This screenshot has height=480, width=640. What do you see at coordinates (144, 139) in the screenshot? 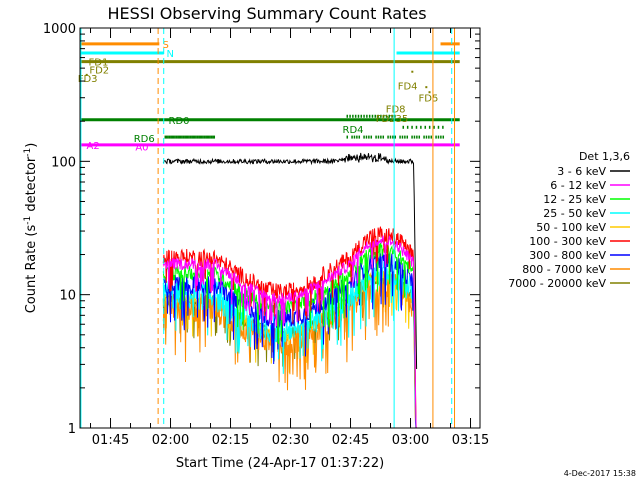
I see `flag-label: RD6` at bounding box center [144, 139].